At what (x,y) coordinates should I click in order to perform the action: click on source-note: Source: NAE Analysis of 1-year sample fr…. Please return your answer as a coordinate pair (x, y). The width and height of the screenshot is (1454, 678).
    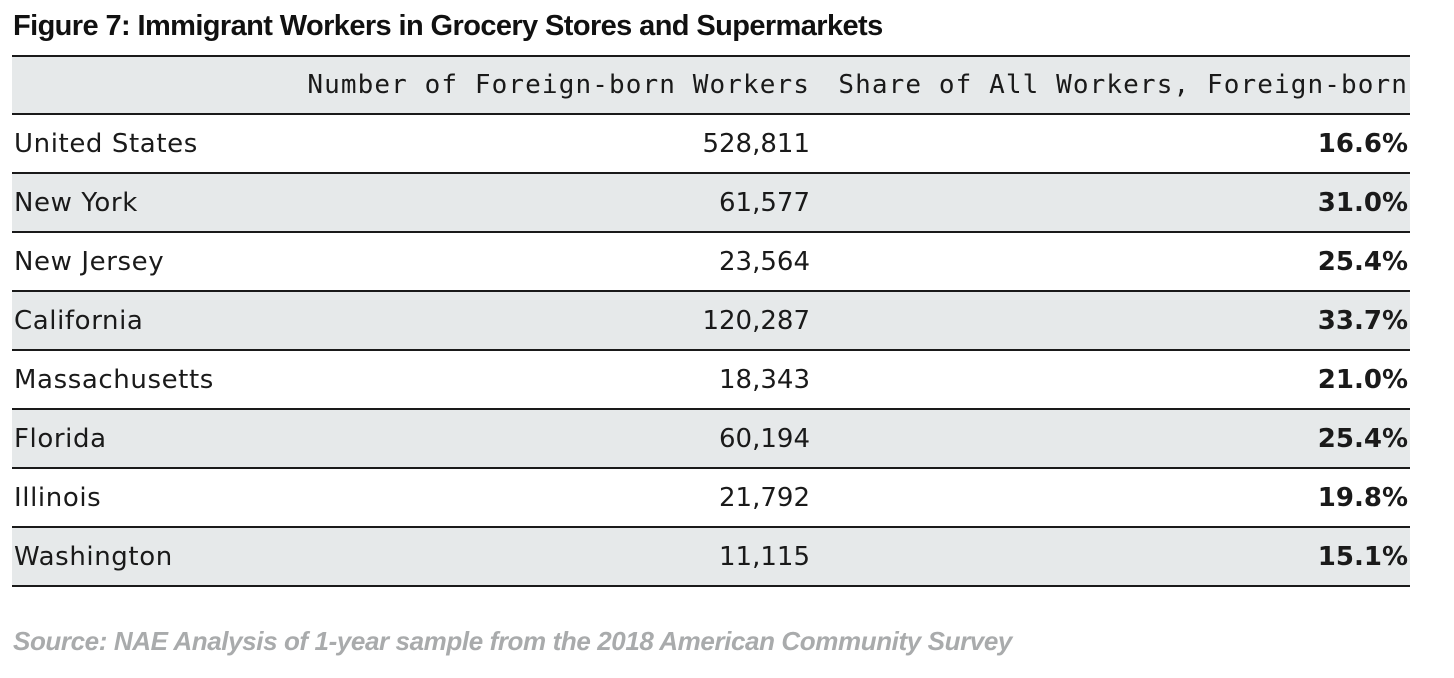
    Looking at the image, I should click on (512, 641).